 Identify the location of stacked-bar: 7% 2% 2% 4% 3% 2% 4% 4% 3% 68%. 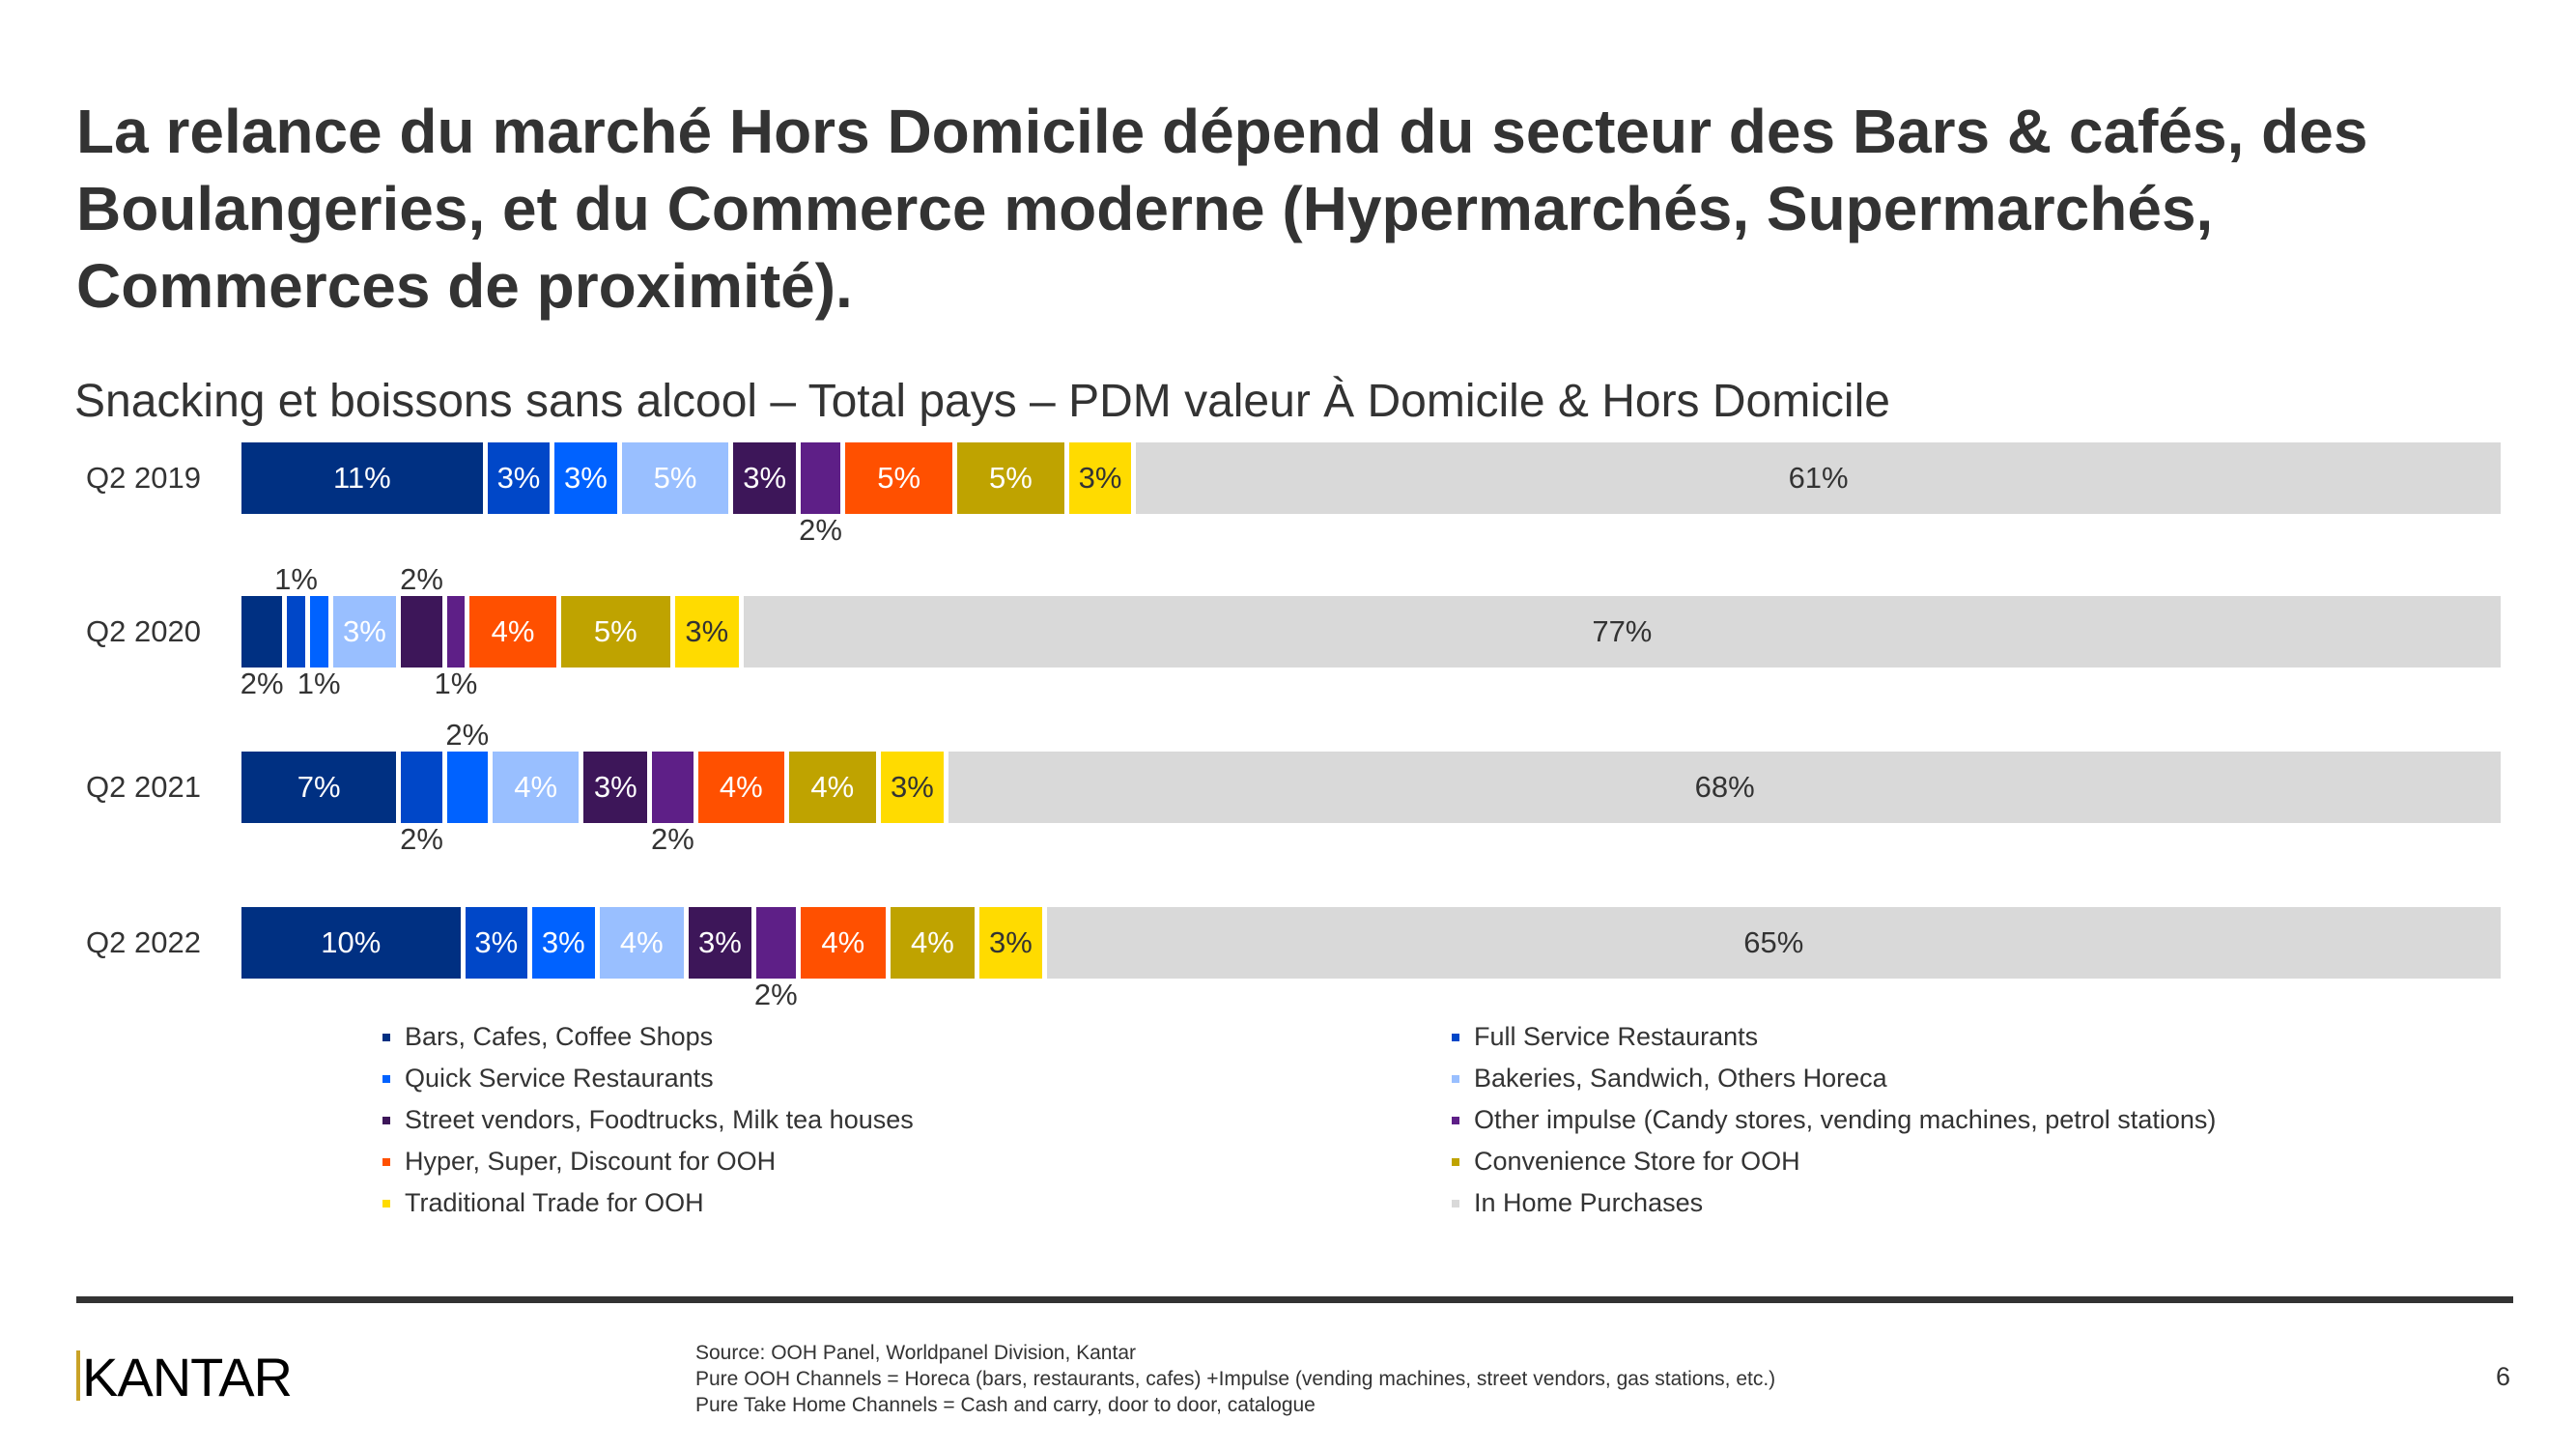
(1371, 787).